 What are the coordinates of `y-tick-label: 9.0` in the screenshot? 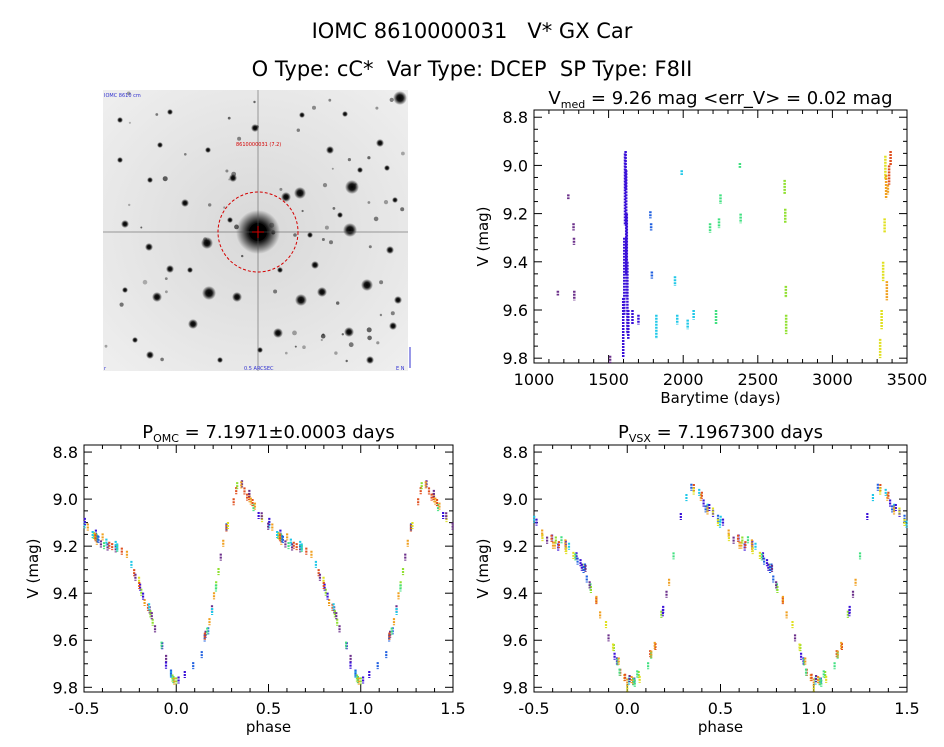 It's located at (515, 165).